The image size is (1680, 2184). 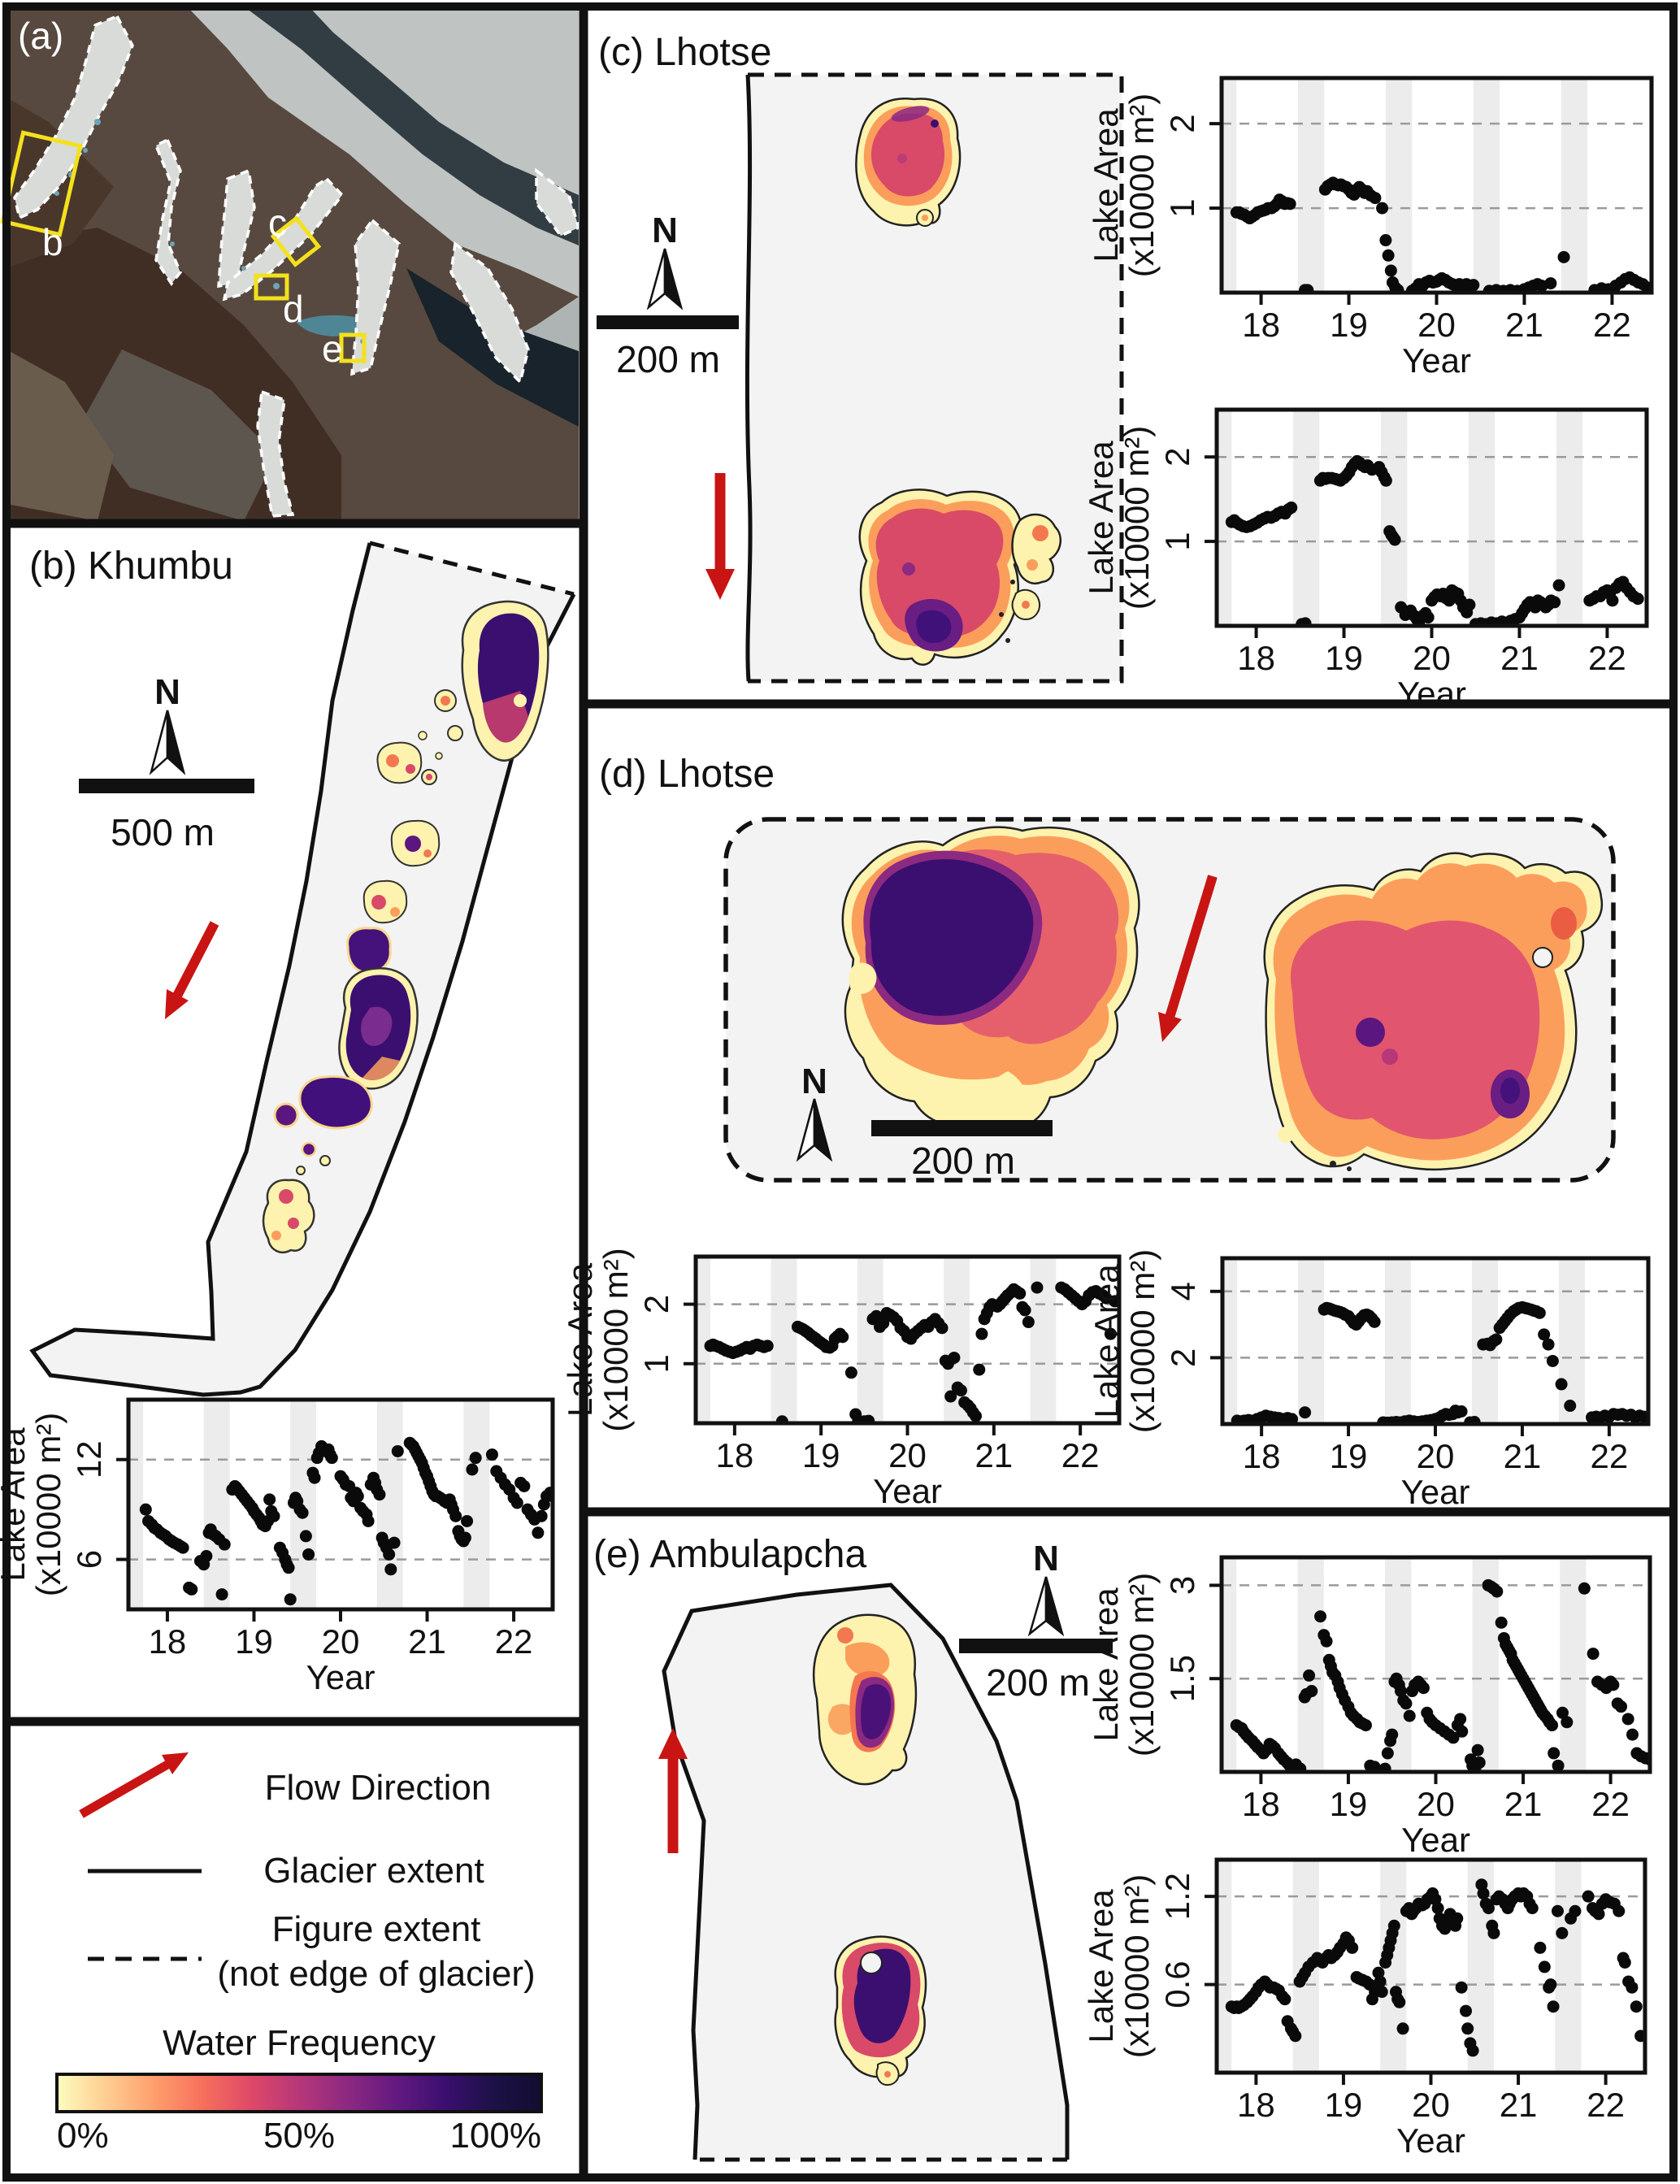 I want to click on y-tick-label: 6, so click(x=89, y=1559).